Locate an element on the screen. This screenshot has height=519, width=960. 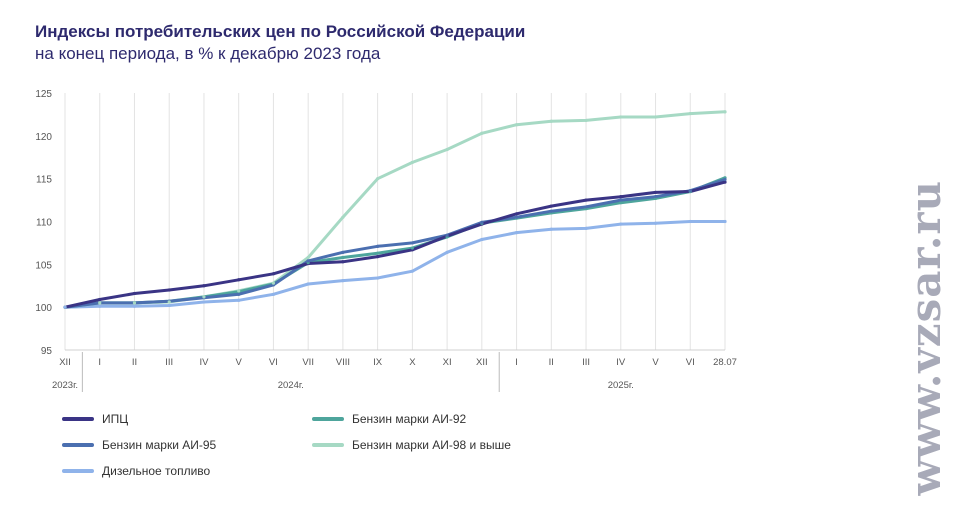
x-tick-label: VII is located at coordinates (308, 362).